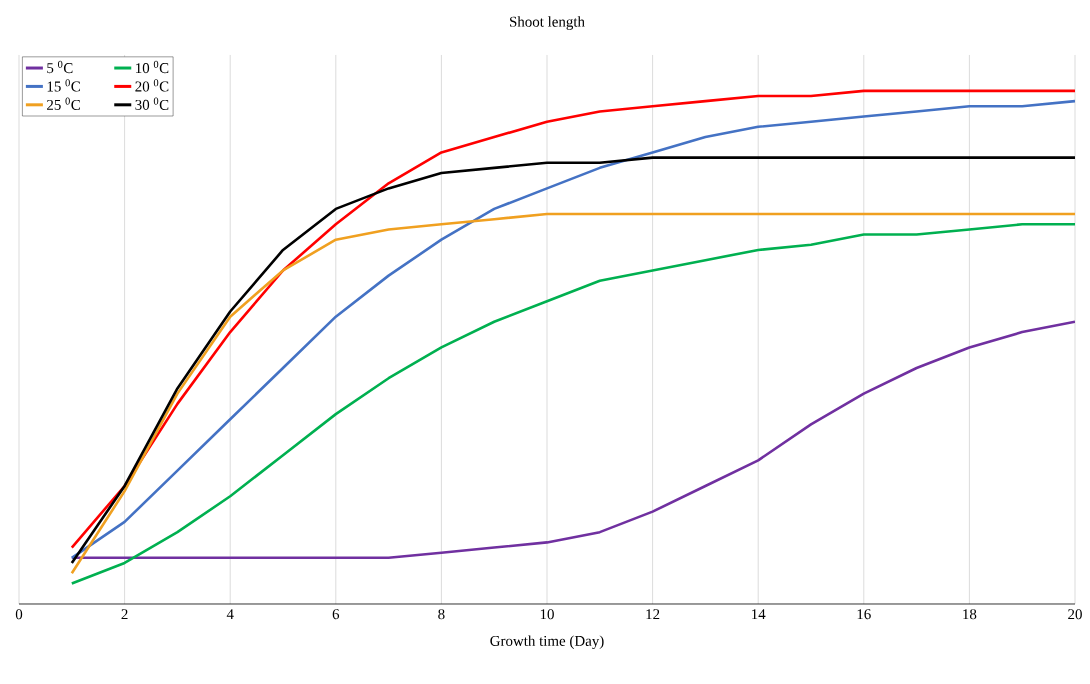  I want to click on x-tick-label: 14, so click(759, 614).